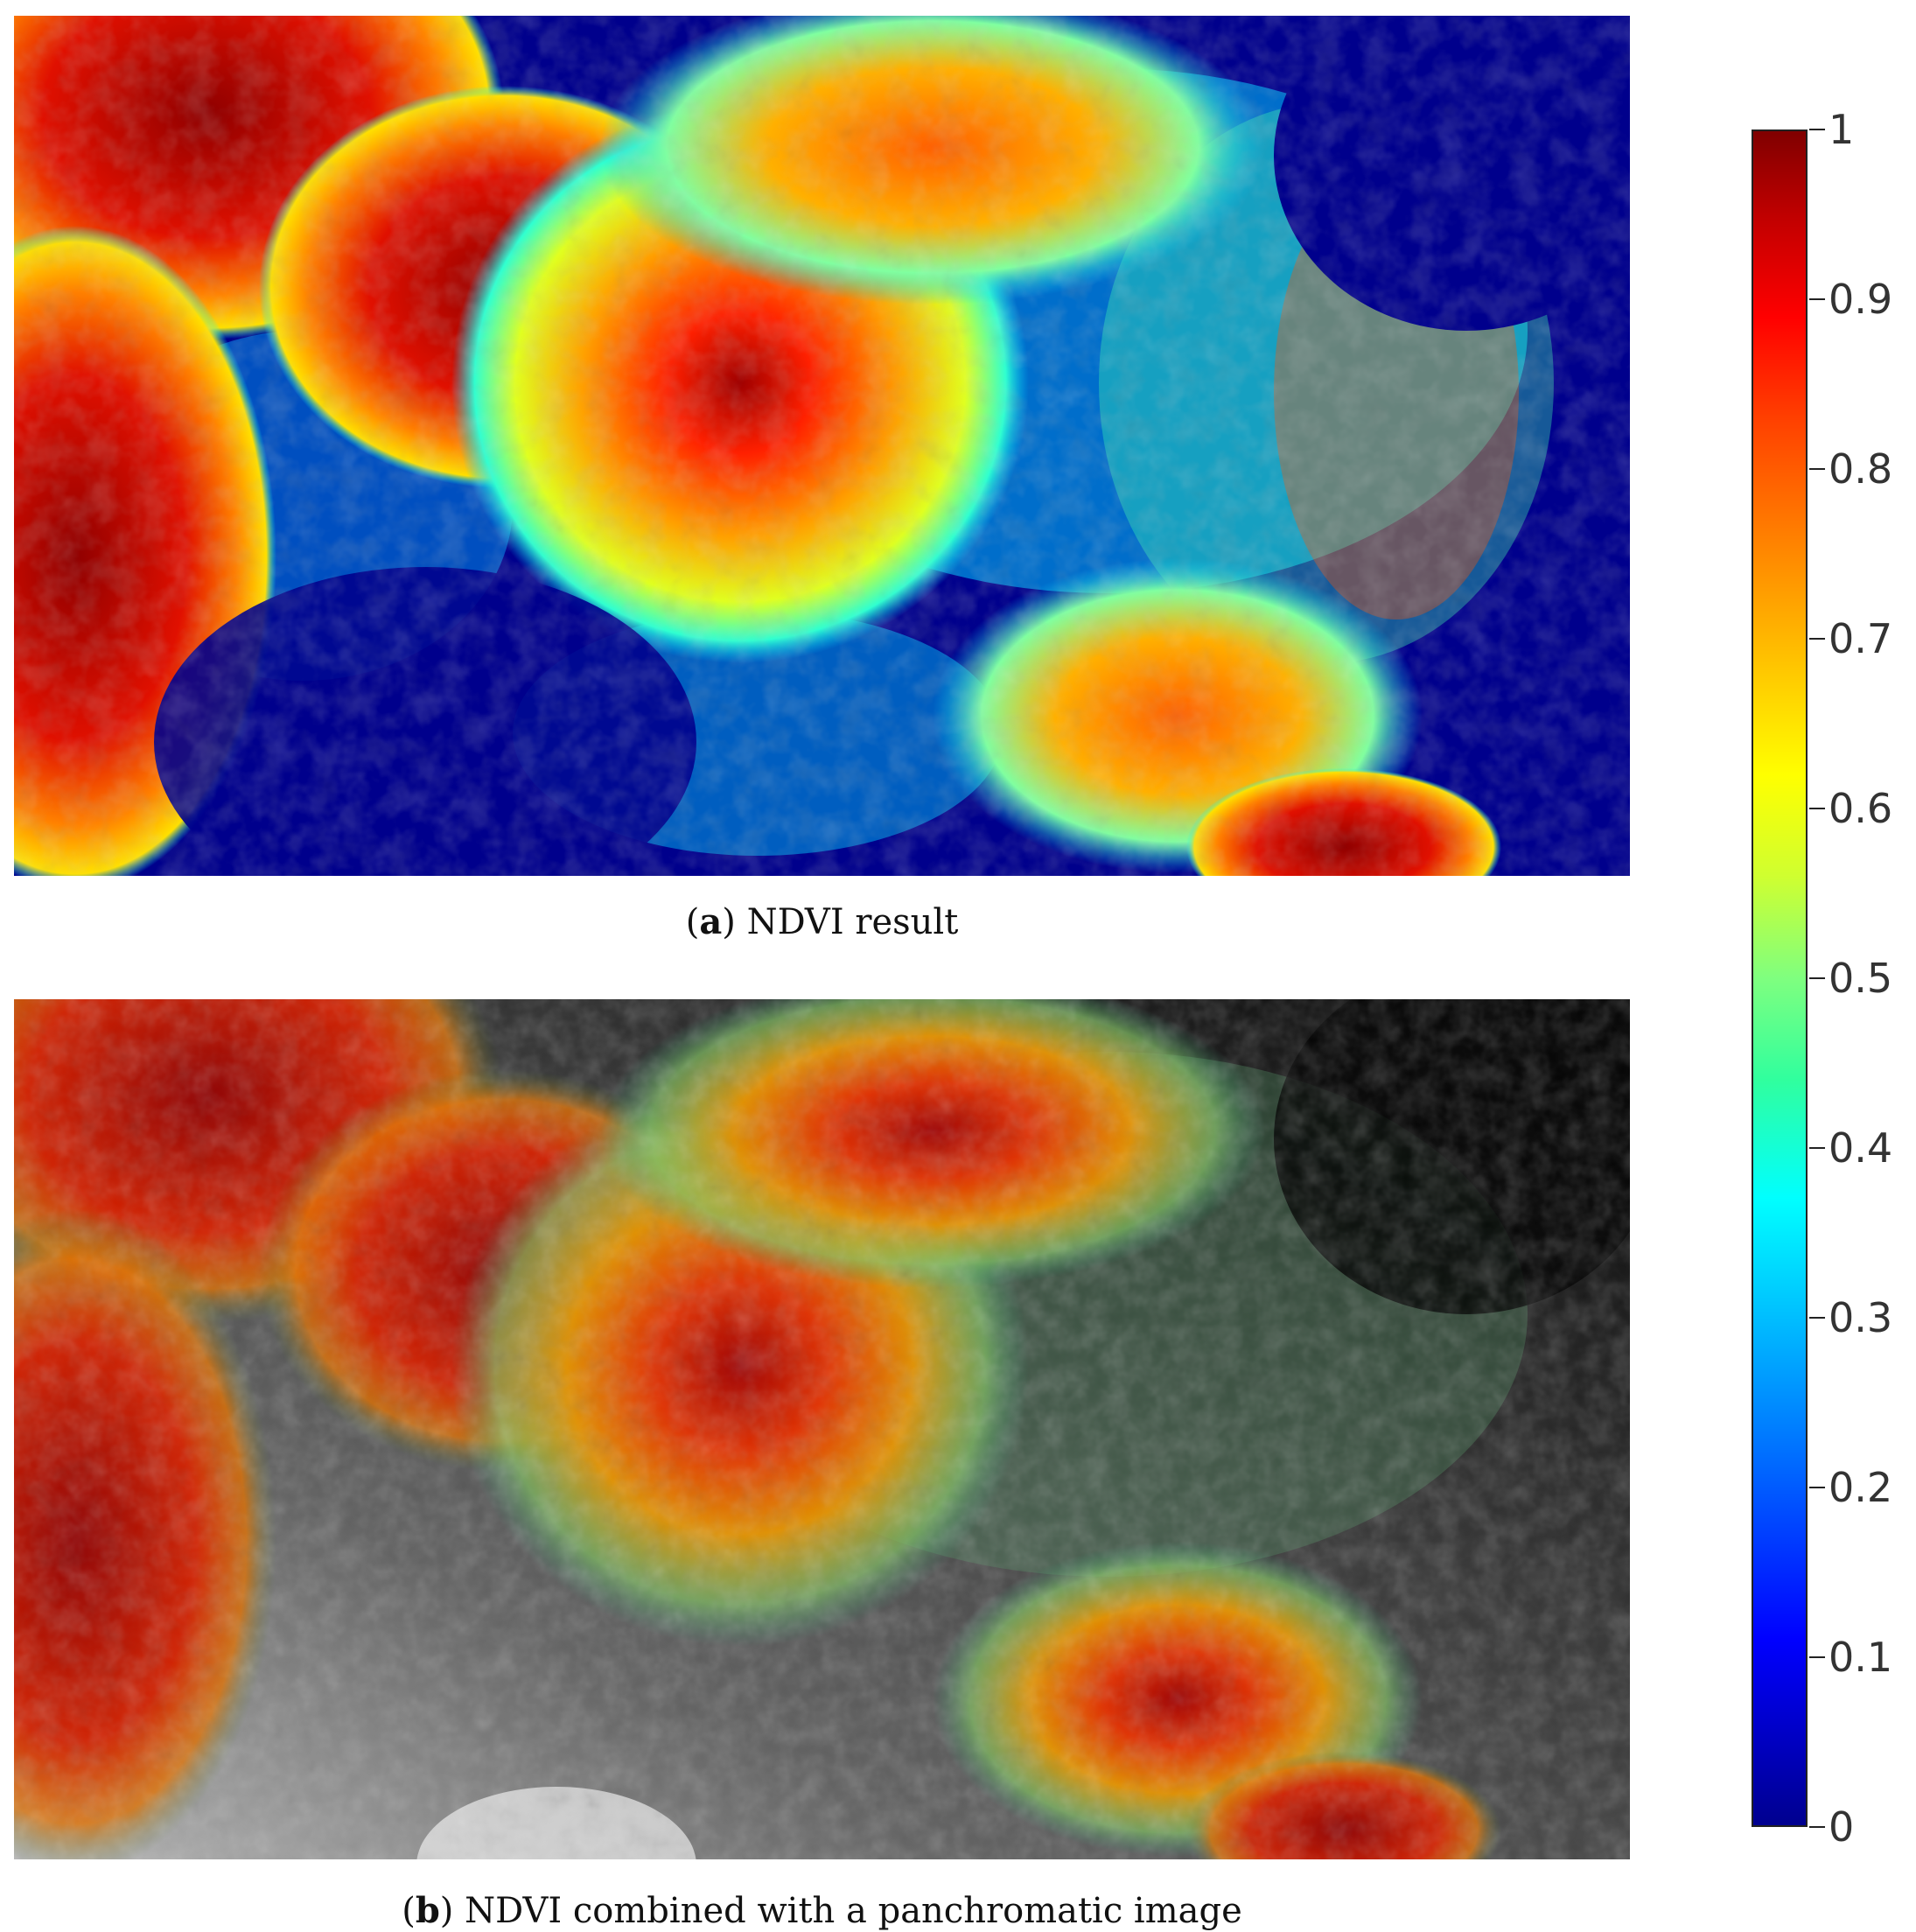 Image resolution: width=1916 pixels, height=1932 pixels. Describe the element at coordinates (852, 922) in the screenshot. I see `caption-a-text: NDVI result` at that location.